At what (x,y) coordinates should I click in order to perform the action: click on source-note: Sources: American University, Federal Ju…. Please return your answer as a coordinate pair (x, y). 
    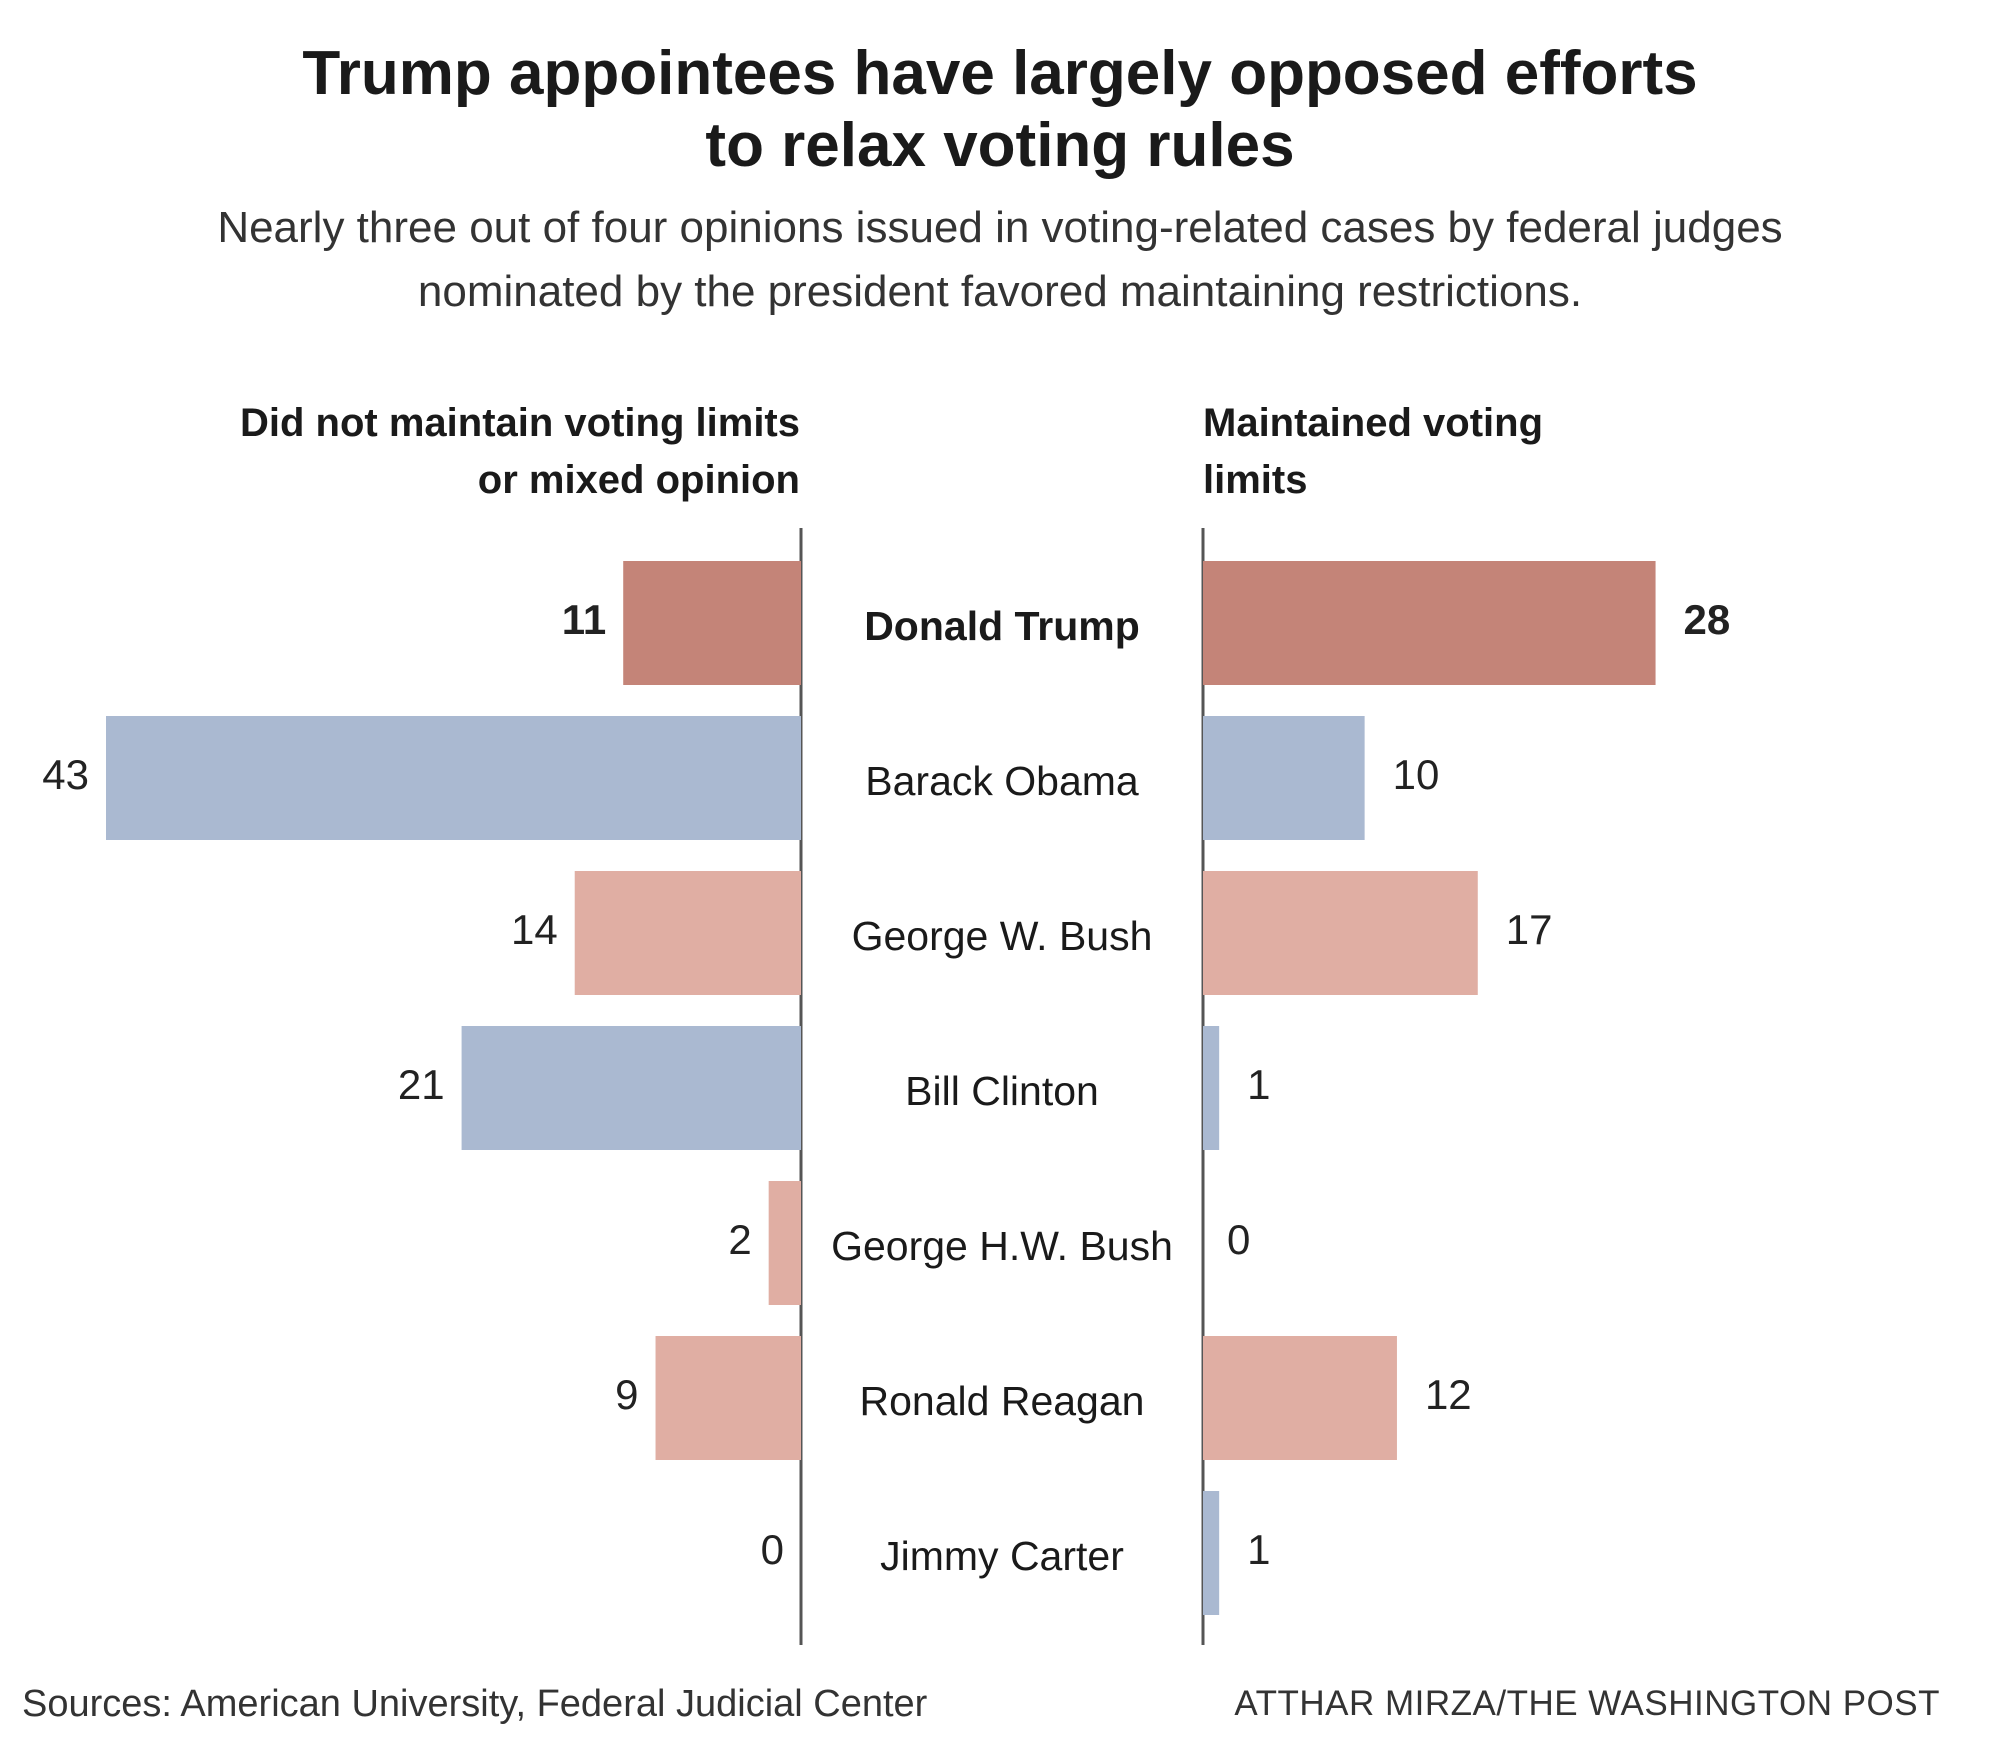
    Looking at the image, I should click on (475, 1704).